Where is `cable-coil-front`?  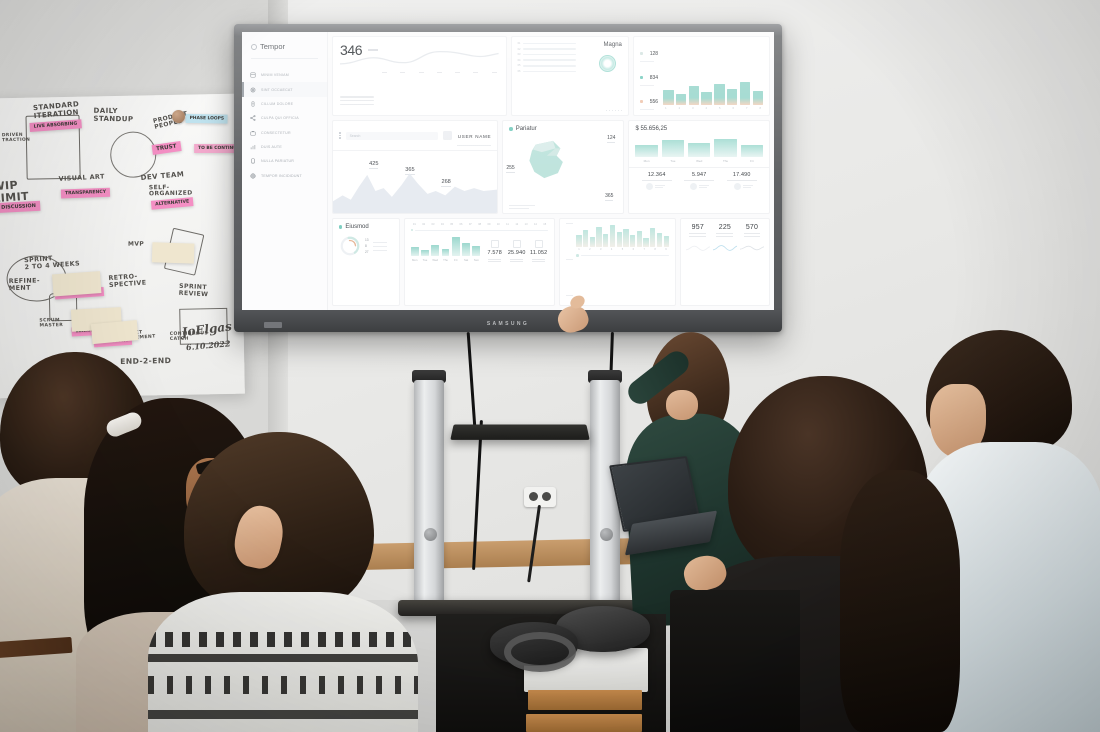
cable-coil-front is located at coordinates (540, 652).